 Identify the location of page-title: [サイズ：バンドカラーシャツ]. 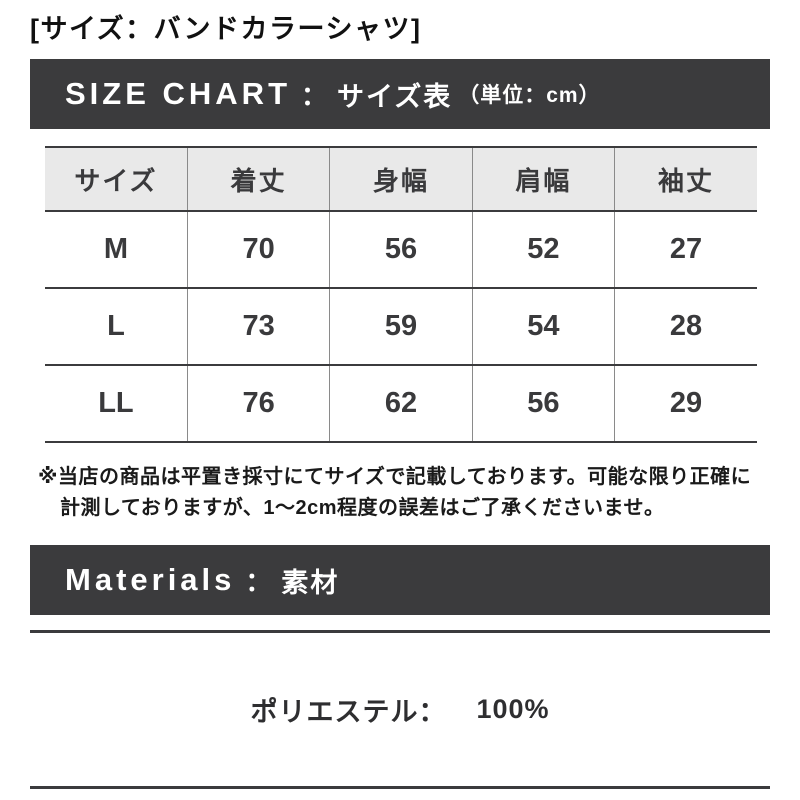
(226, 29).